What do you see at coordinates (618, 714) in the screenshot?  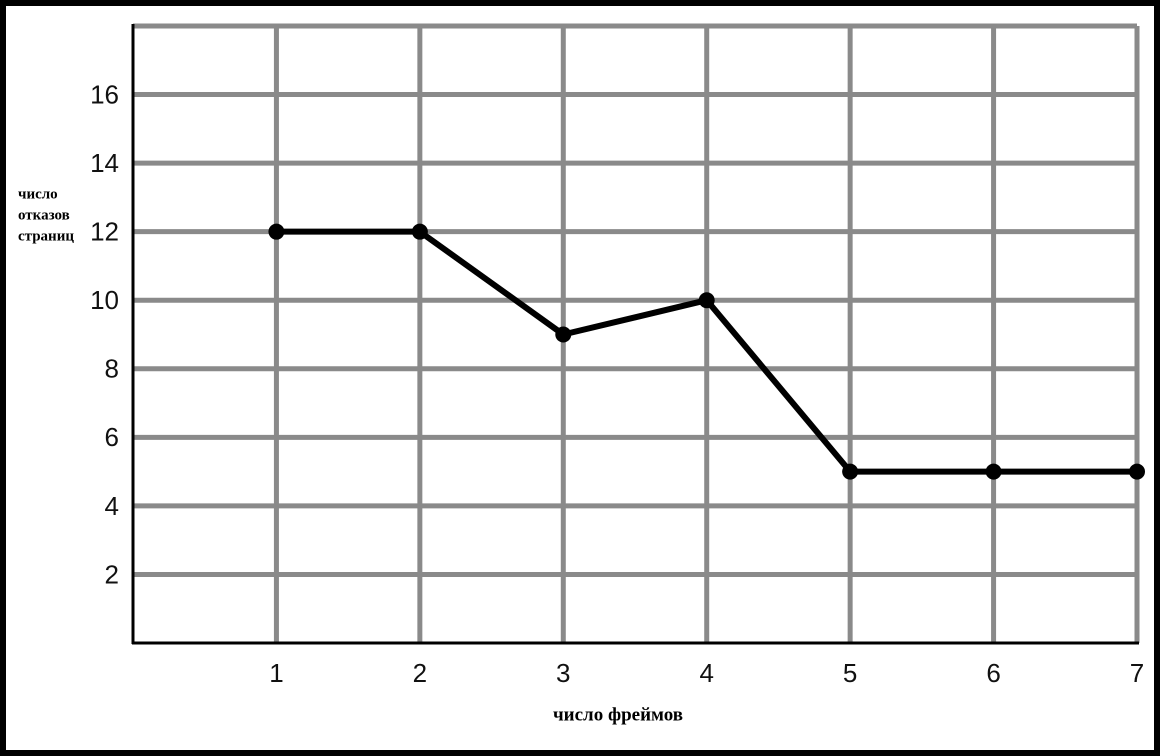 I see `x-axis-label: число фреймов` at bounding box center [618, 714].